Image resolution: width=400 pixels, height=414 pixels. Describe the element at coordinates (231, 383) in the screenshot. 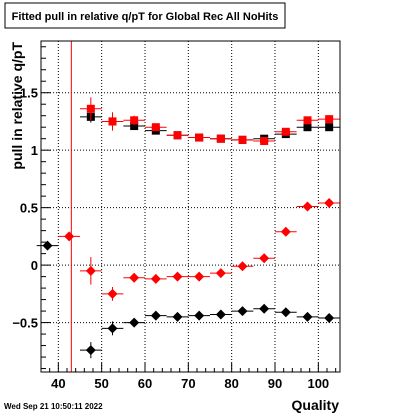

I see `x-tick-label: 80` at that location.